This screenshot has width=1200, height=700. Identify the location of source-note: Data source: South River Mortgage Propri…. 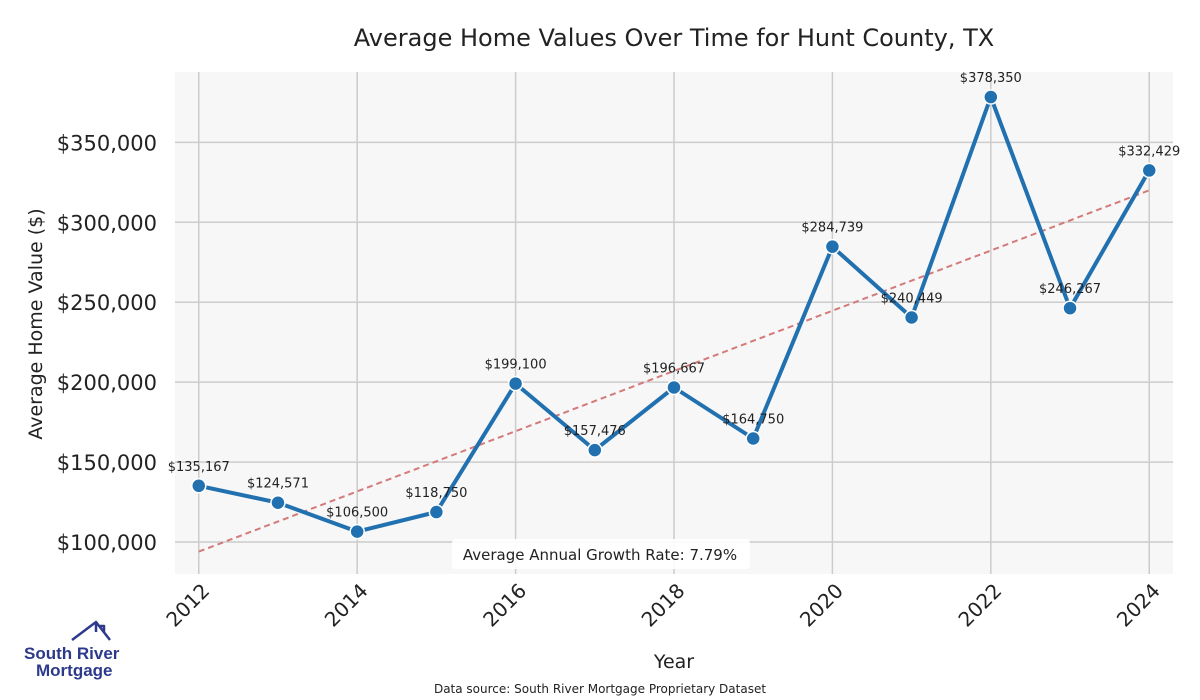
(600, 689).